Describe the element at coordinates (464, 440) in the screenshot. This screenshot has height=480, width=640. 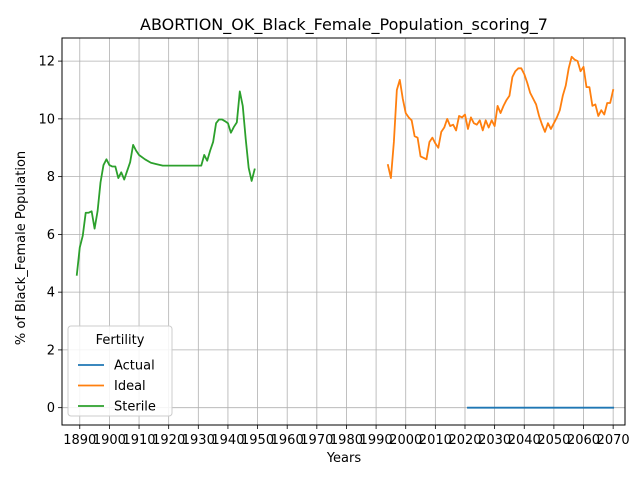
I see `x-tick-label: 2020` at that location.